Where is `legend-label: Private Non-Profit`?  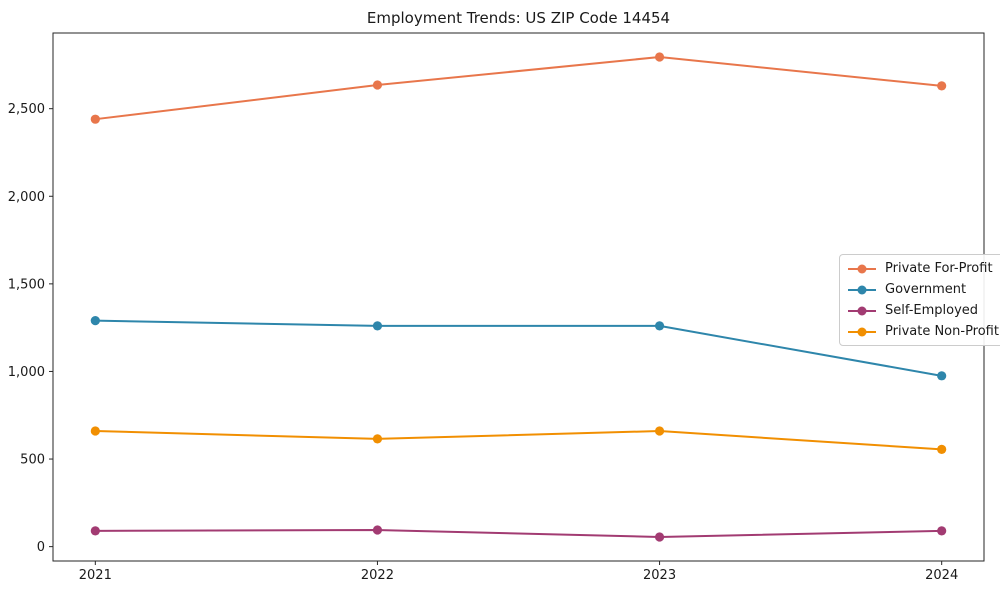
legend-label: Private Non-Profit is located at coordinates (942, 331).